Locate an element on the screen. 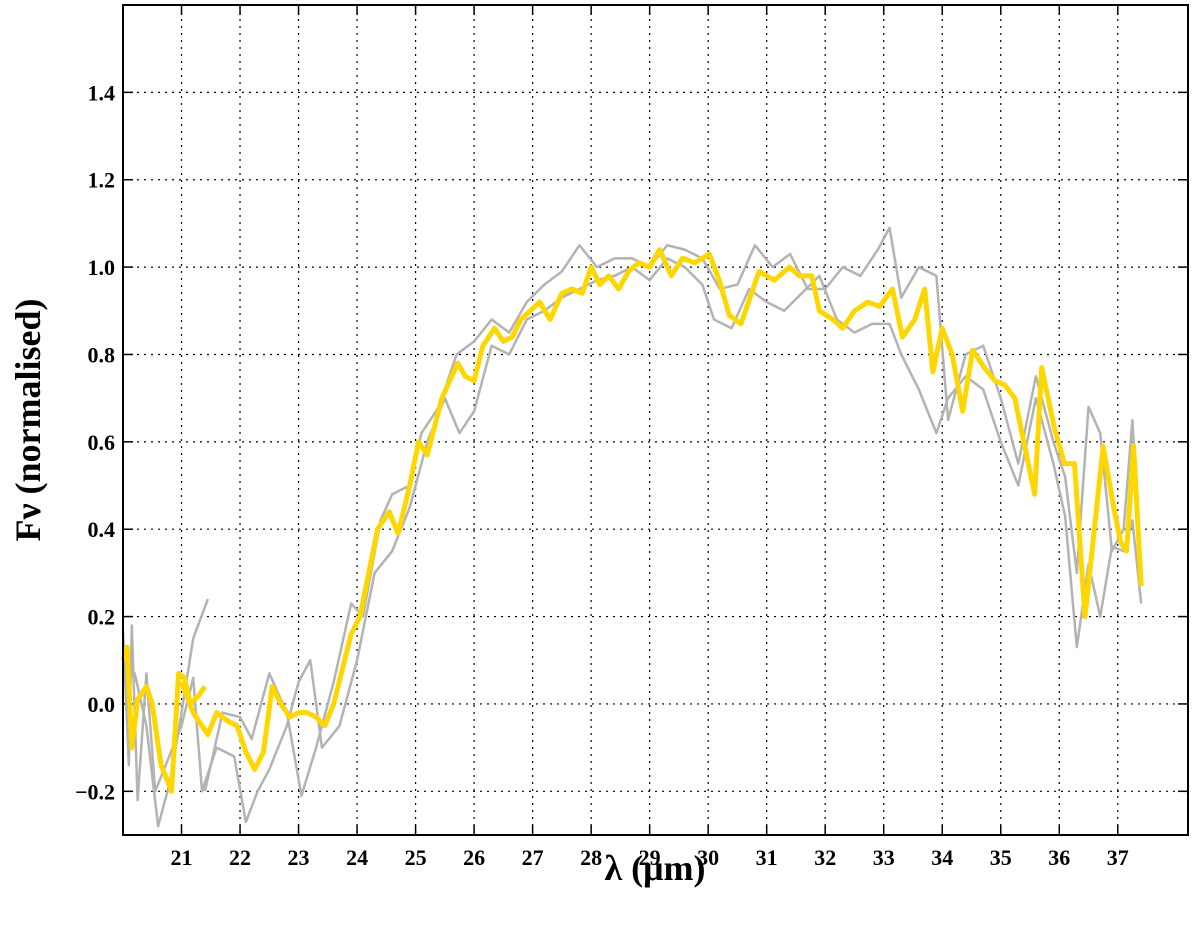 The width and height of the screenshot is (1200, 928). x-tick-label: 29 is located at coordinates (650, 857).